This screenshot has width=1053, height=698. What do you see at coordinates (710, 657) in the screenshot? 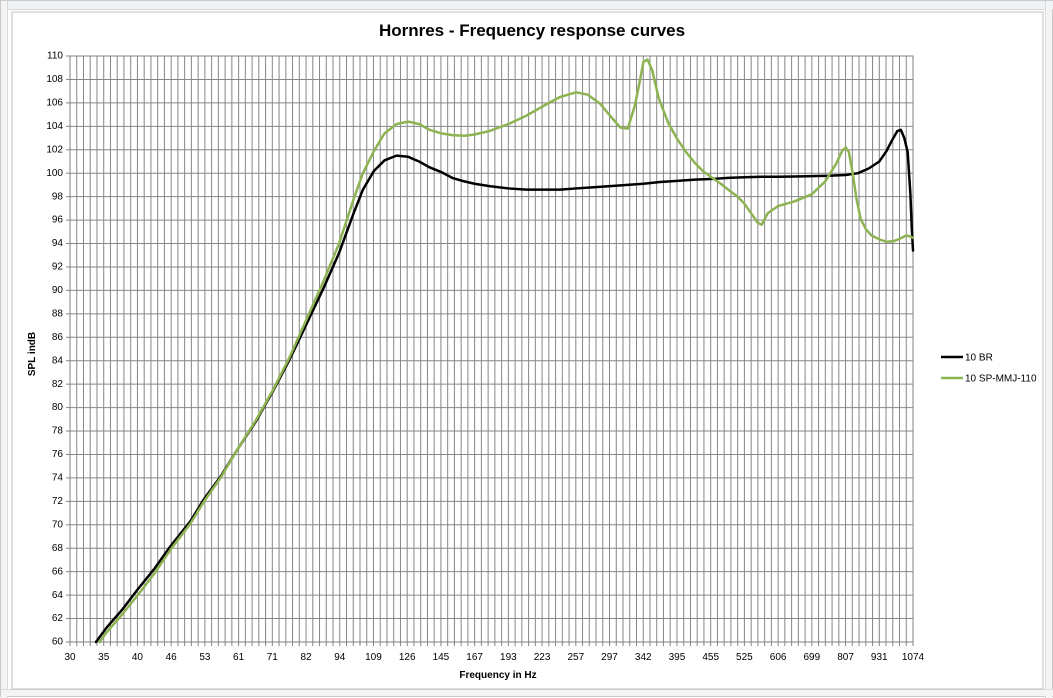
I see `x-tick-label: 455` at bounding box center [710, 657].